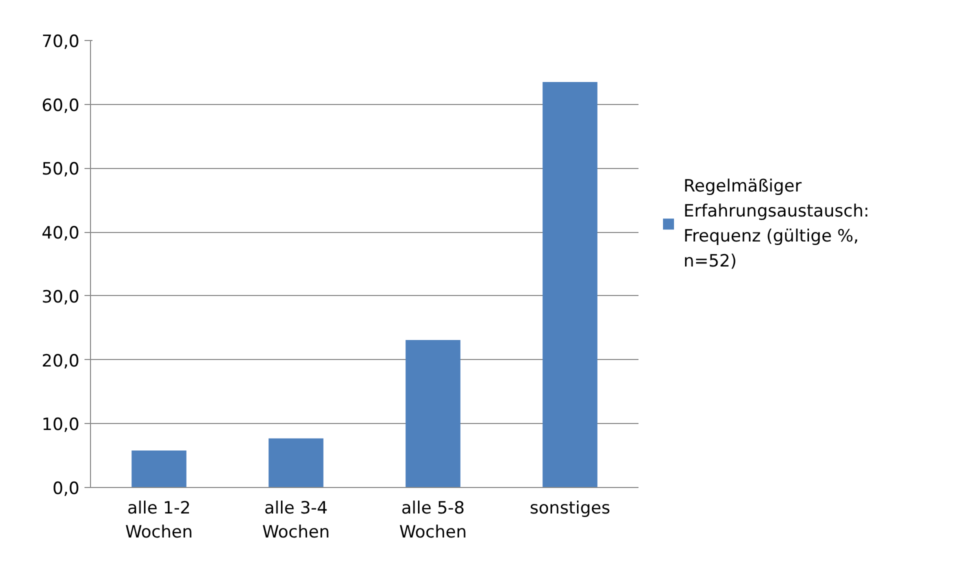  What do you see at coordinates (61, 170) in the screenshot?
I see `y-tick-label: 50,0` at bounding box center [61, 170].